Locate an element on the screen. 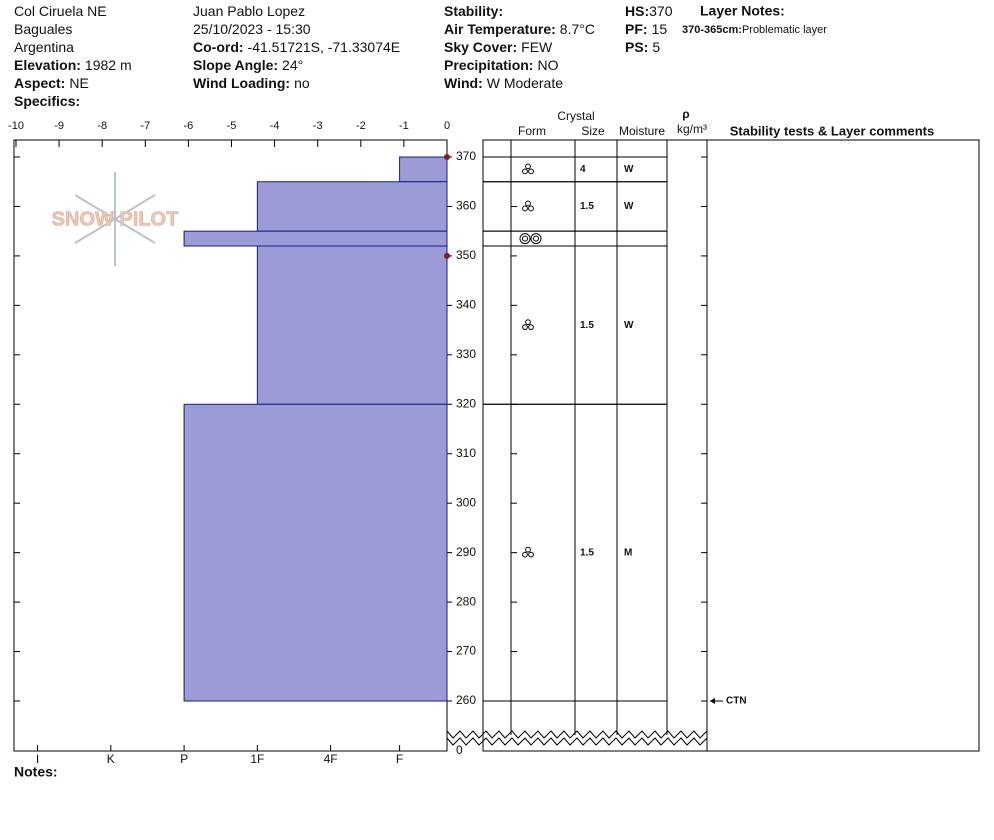 Image resolution: width=994 pixels, height=840 pixels. header-field: Stability: is located at coordinates (473, 11).